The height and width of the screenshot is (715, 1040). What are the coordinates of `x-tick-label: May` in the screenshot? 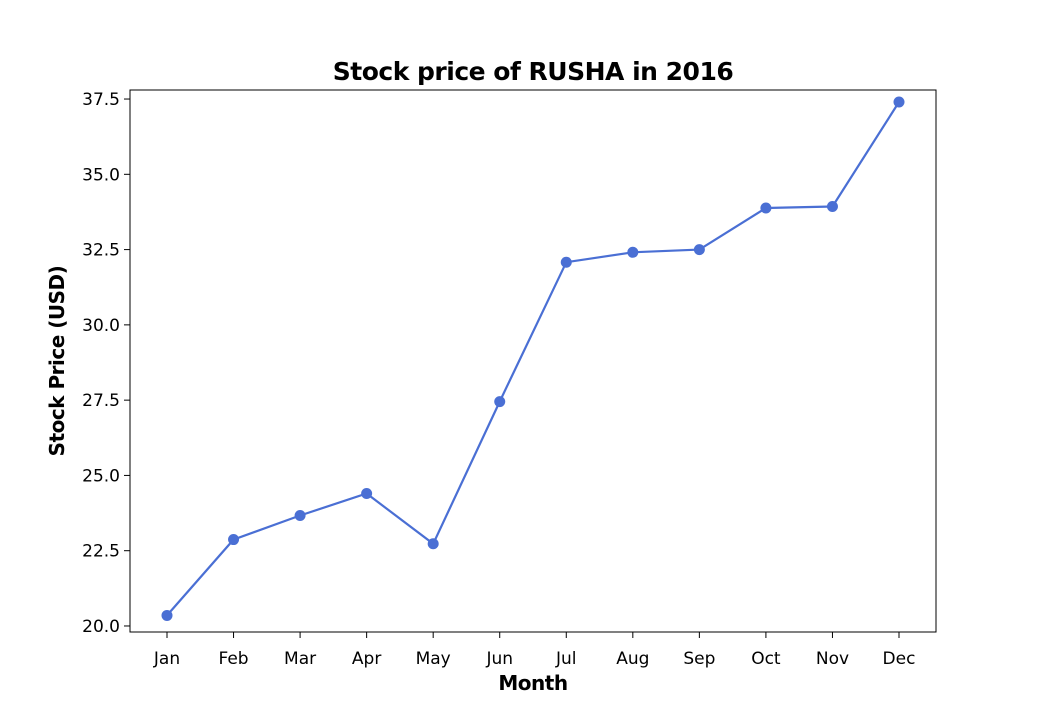 It's located at (433, 659).